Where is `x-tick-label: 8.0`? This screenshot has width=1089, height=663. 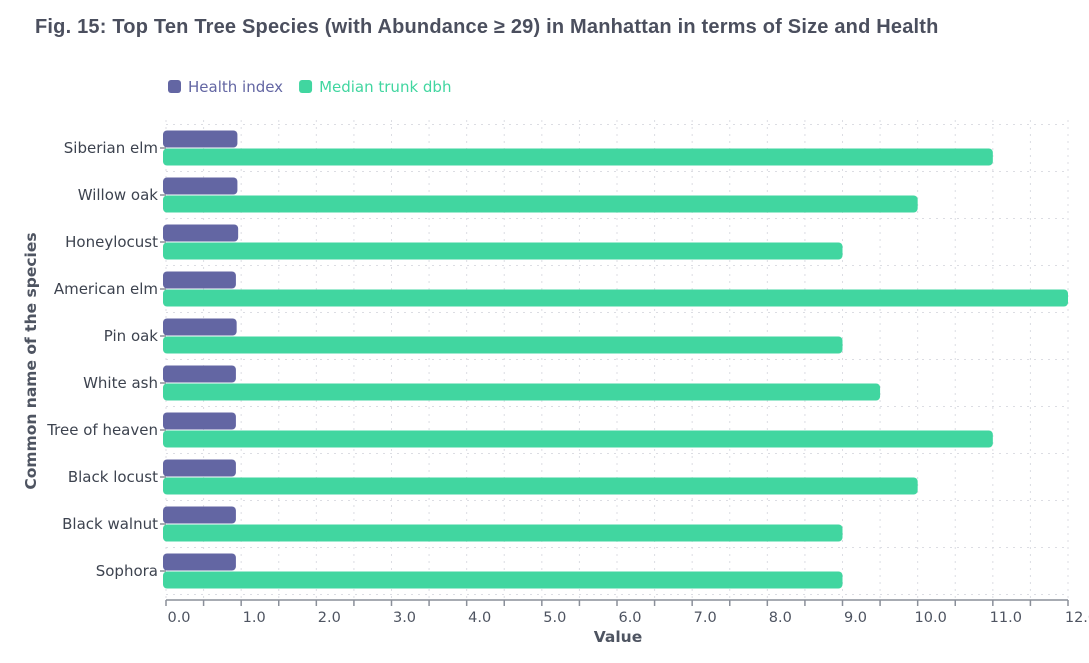 x-tick-label: 8.0 is located at coordinates (780, 618).